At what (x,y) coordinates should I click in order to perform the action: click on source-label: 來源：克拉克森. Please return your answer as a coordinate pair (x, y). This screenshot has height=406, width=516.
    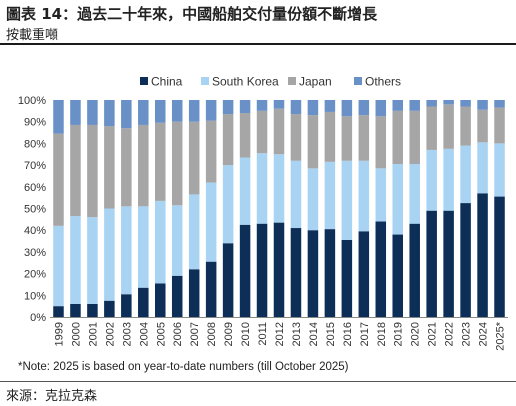
    Looking at the image, I should click on (52, 396).